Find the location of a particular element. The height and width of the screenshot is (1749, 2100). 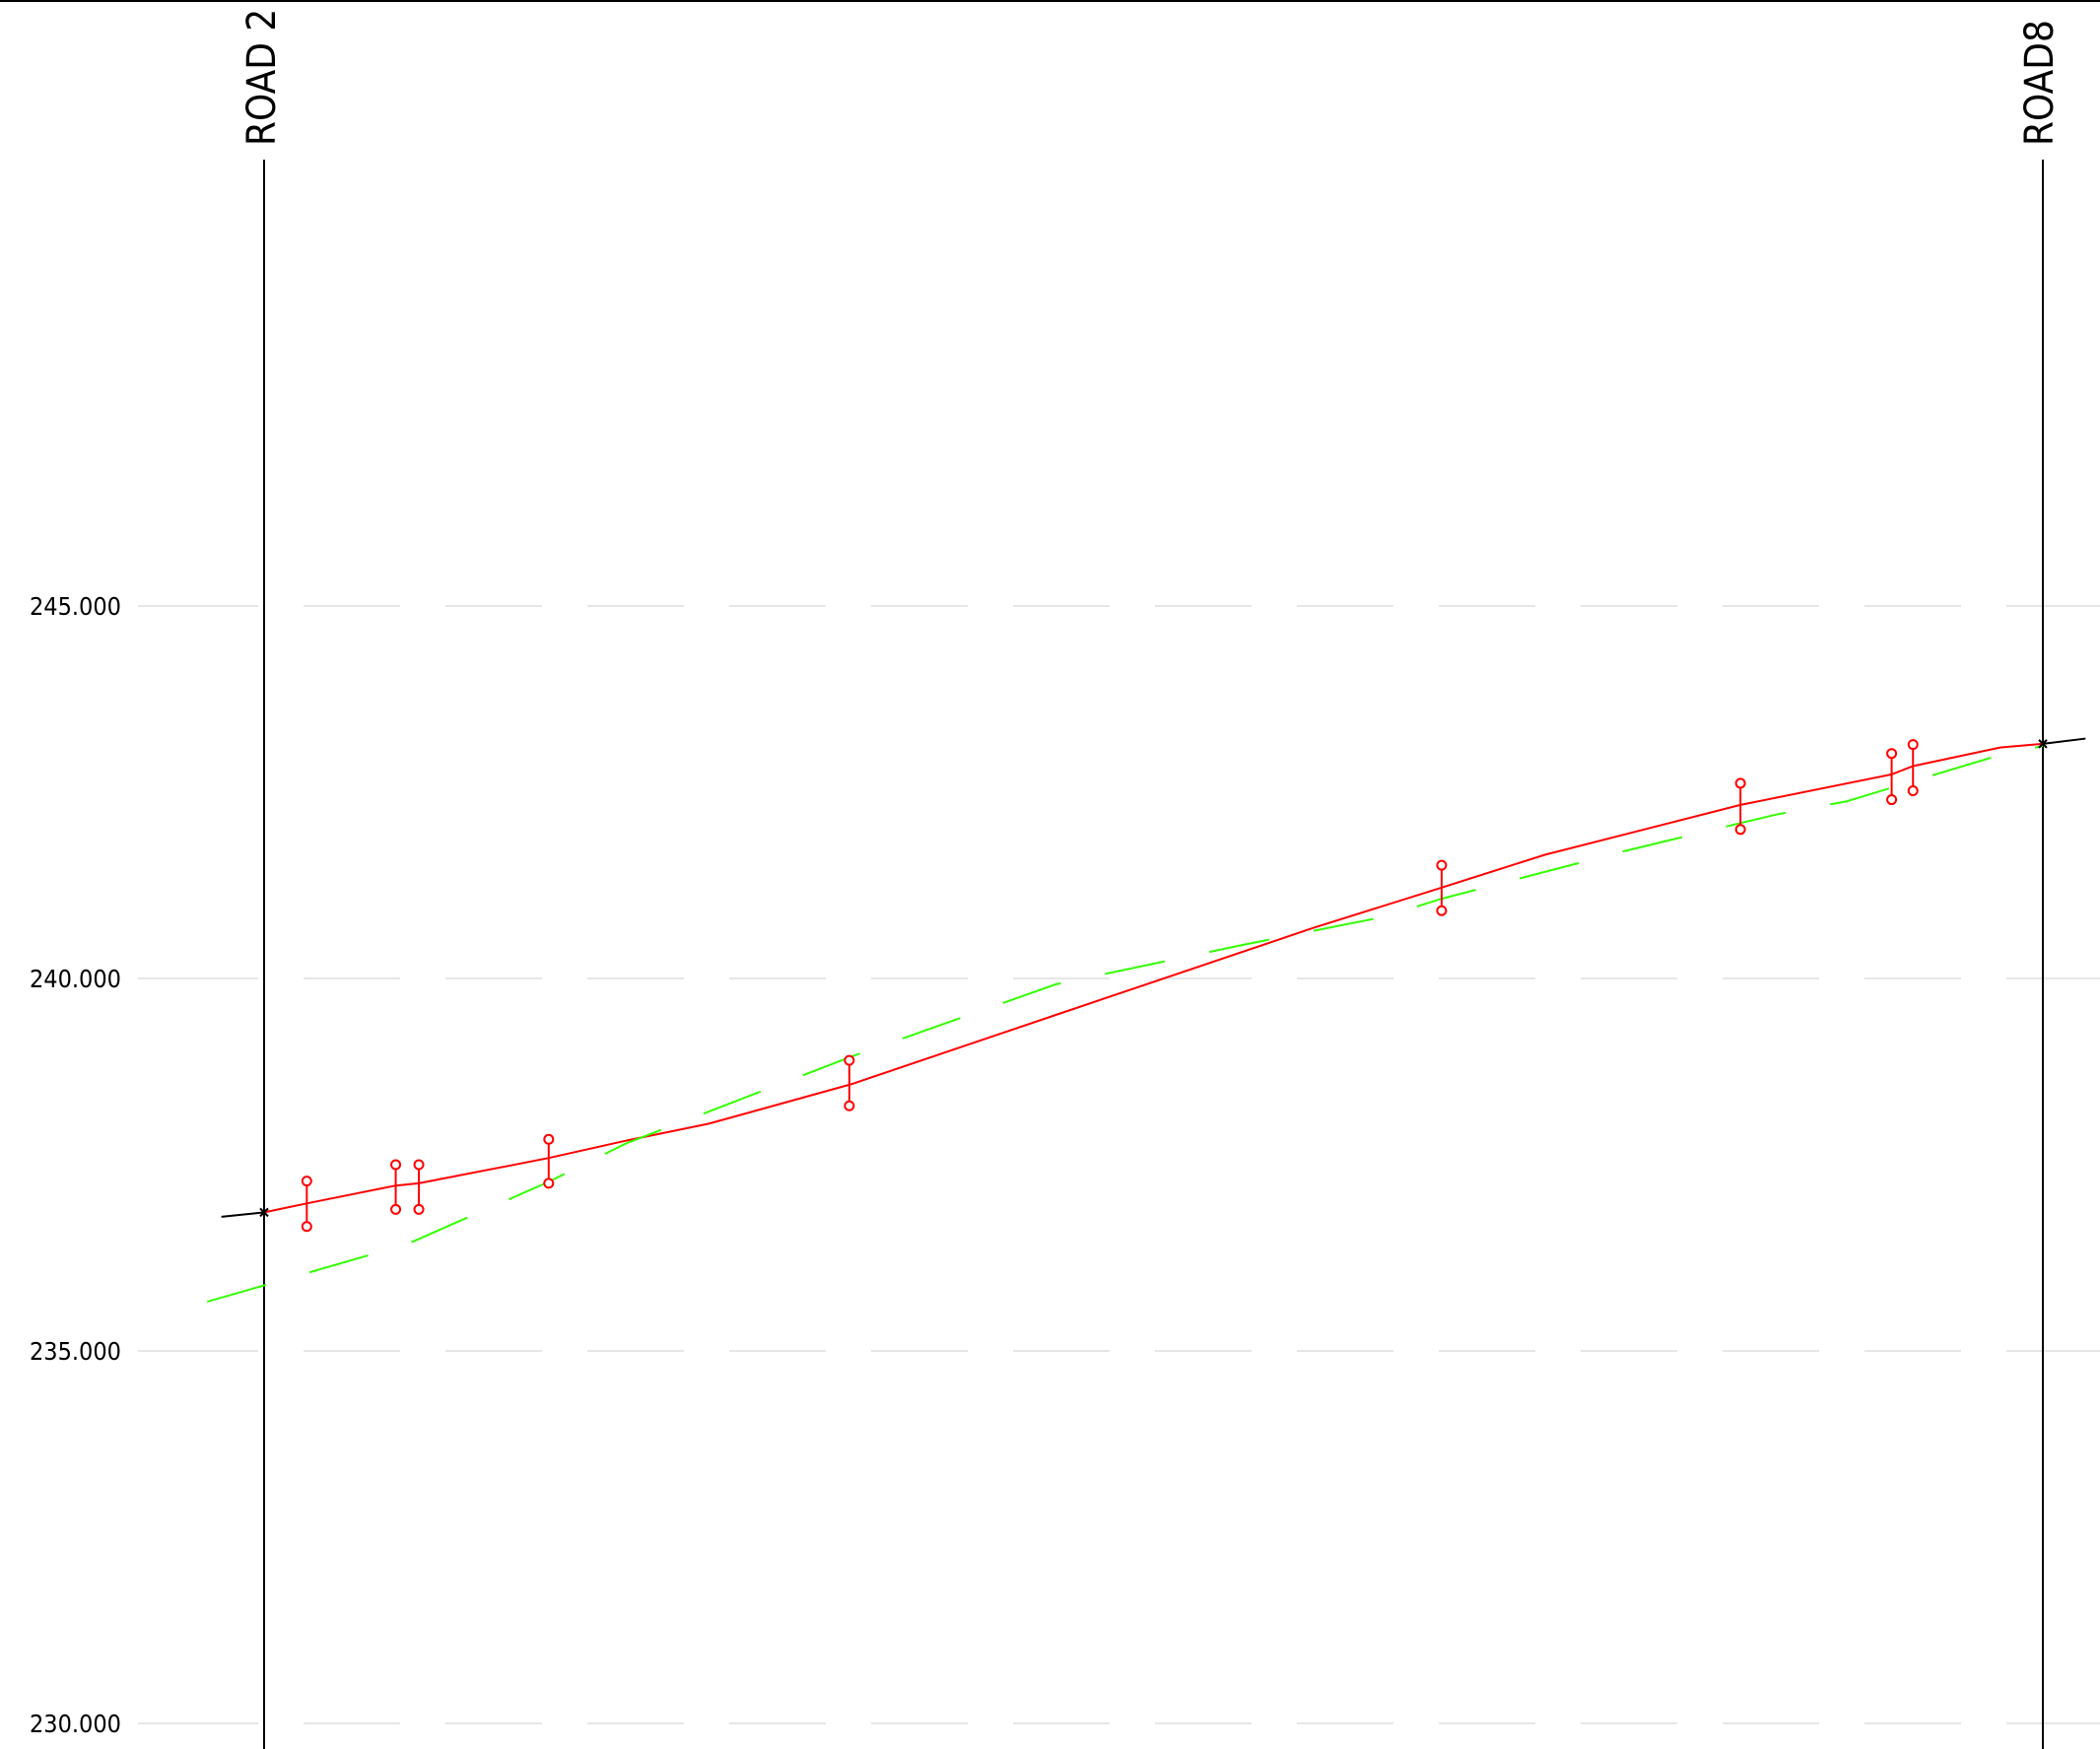

elevation-label-235: 235.000 is located at coordinates (75, 1352).